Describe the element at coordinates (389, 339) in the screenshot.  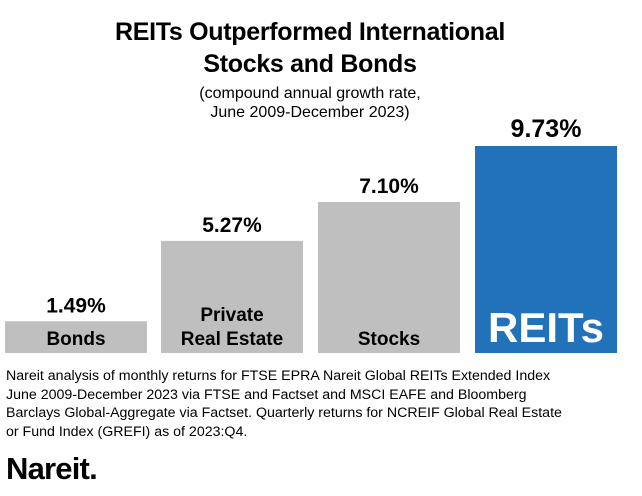
I see `category-label-stocks: Stocks` at that location.